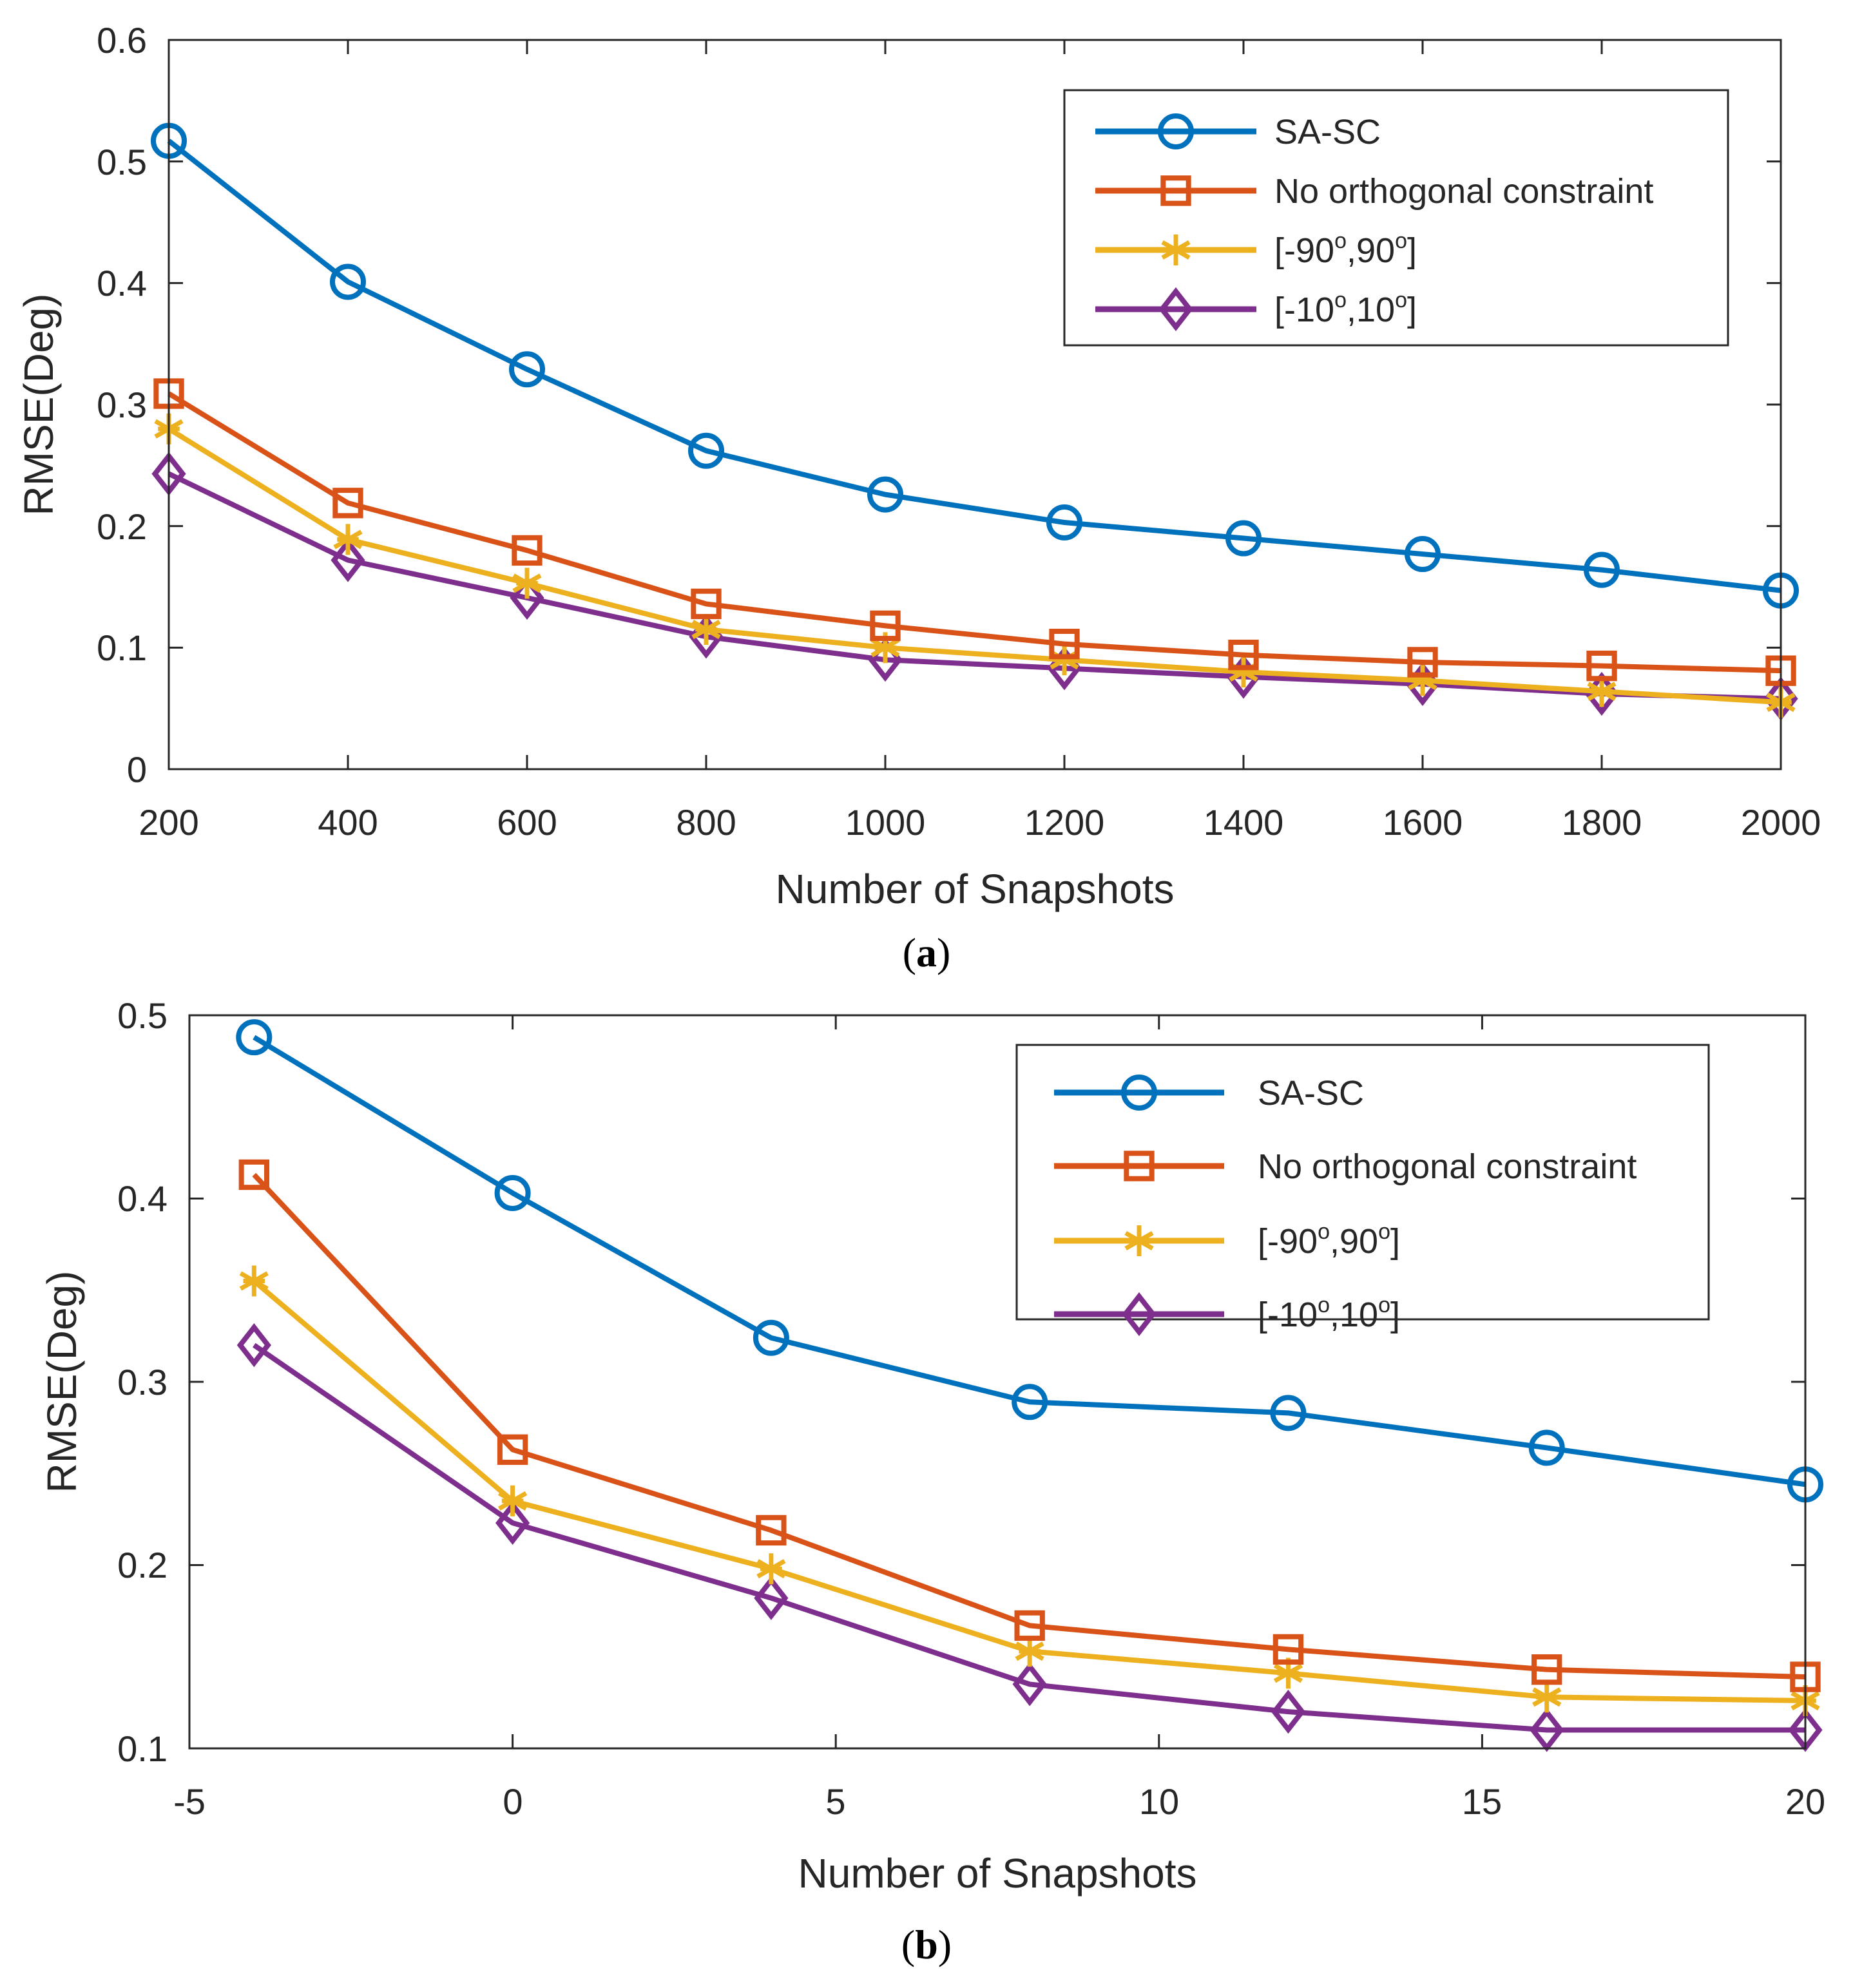 The width and height of the screenshot is (1853, 1988). I want to click on y-axis-title-a: RMSE(Deg), so click(38, 405).